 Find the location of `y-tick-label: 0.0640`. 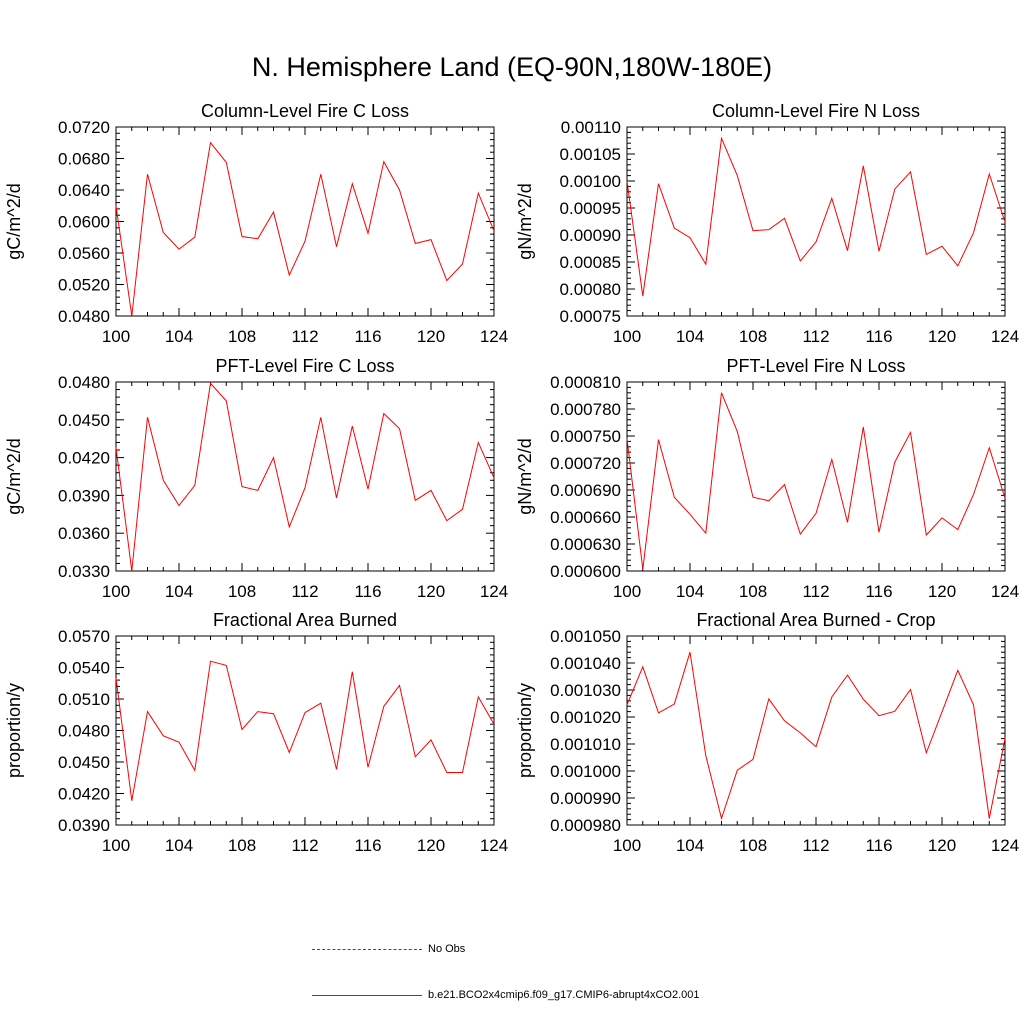

y-tick-label: 0.0640 is located at coordinates (84, 190).